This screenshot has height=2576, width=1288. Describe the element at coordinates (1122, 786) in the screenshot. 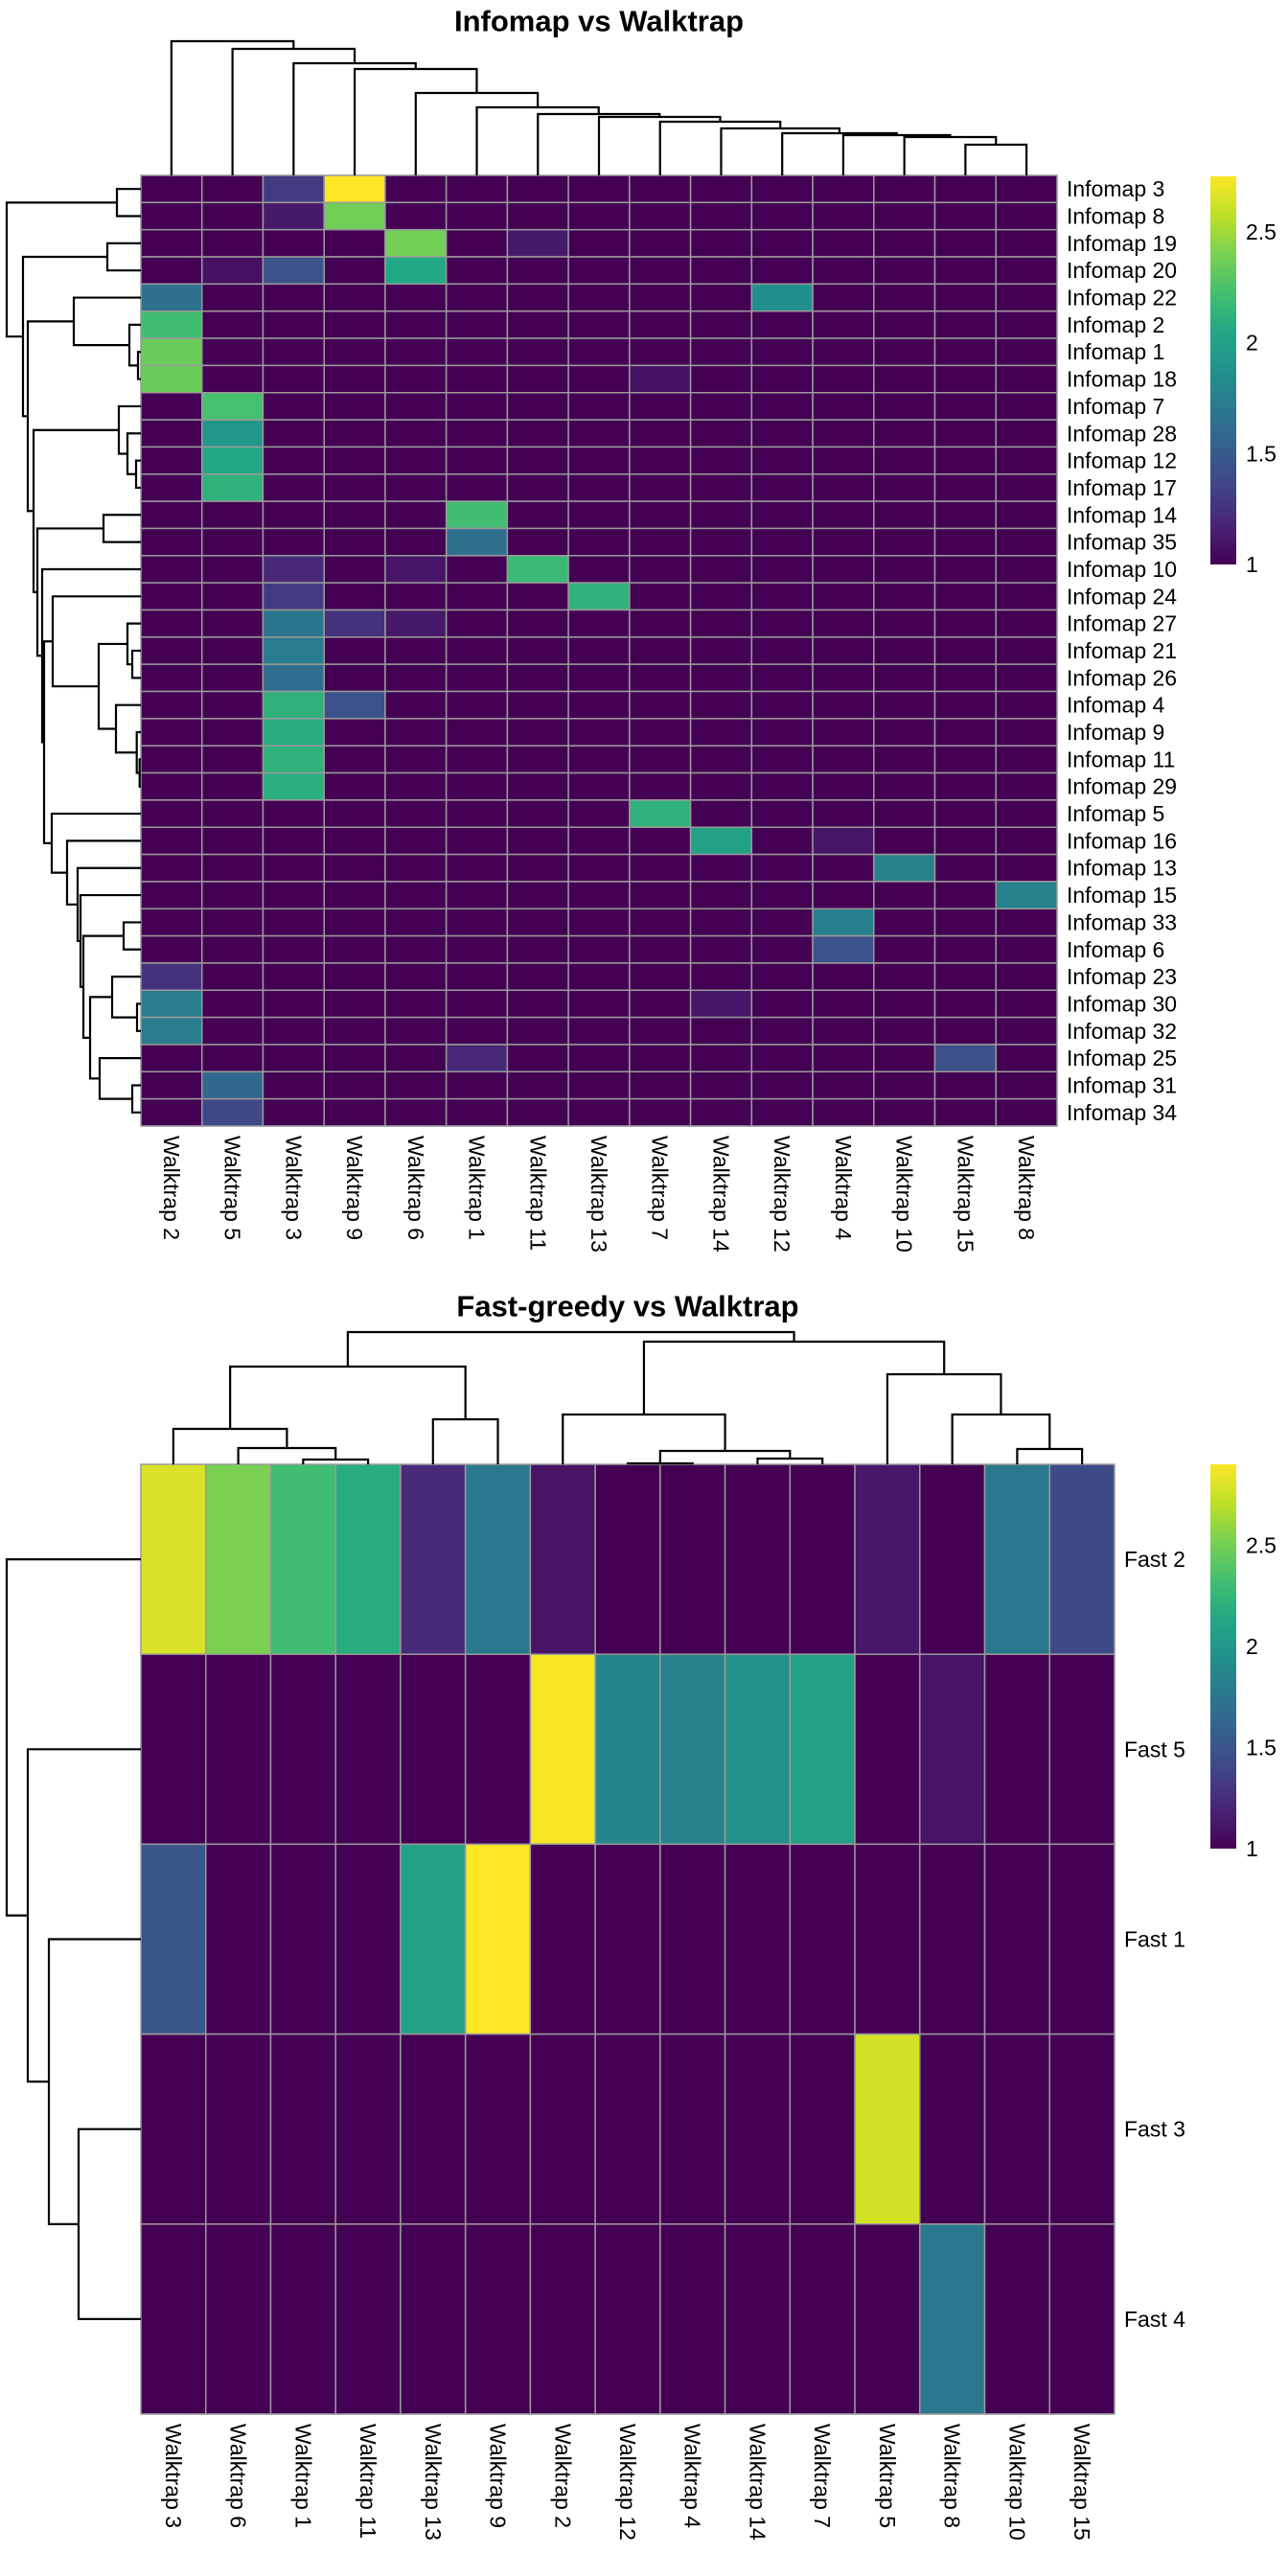

I see `row-label: Infomap 29` at that location.